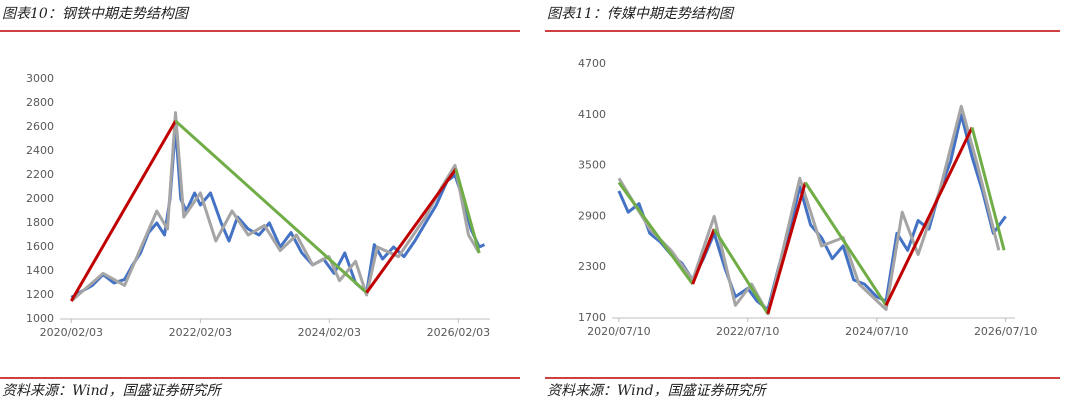 Image resolution: width=1065 pixels, height=408 pixels. I want to click on x-tick-label: 2026/02/03, so click(458, 332).